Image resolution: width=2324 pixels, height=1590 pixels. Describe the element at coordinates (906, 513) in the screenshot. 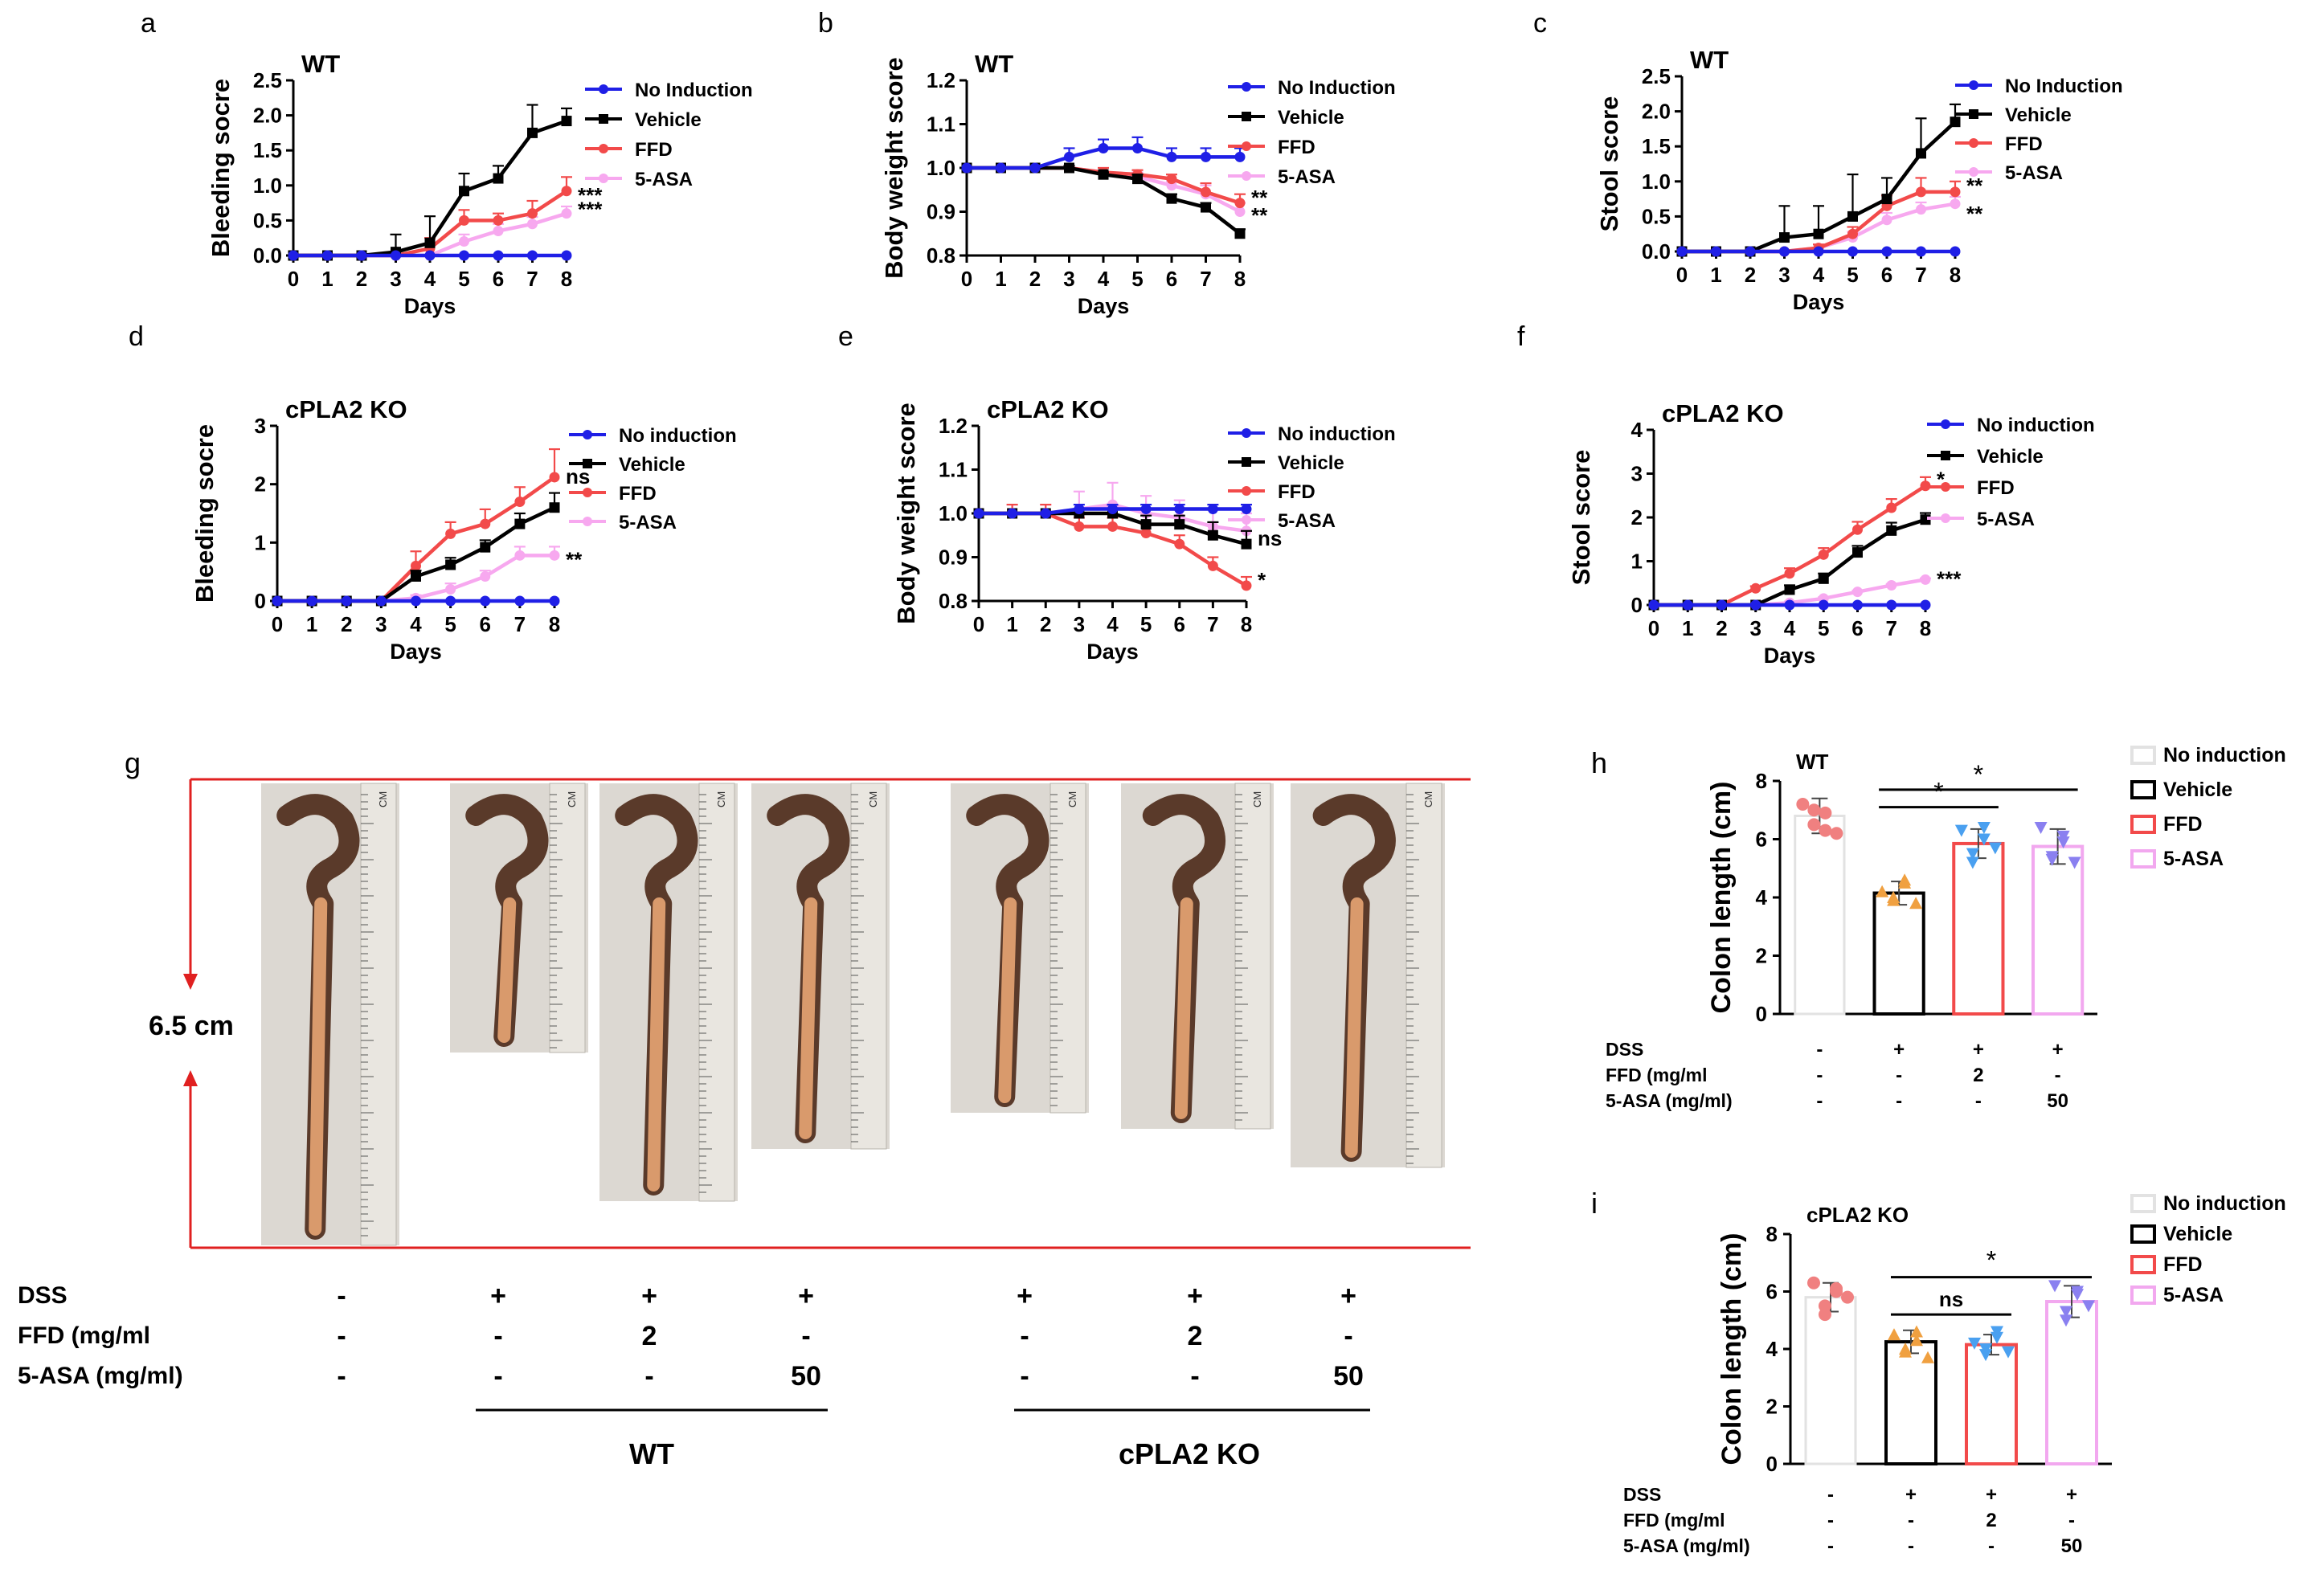

I see `y-axis-label: Body weight score` at that location.